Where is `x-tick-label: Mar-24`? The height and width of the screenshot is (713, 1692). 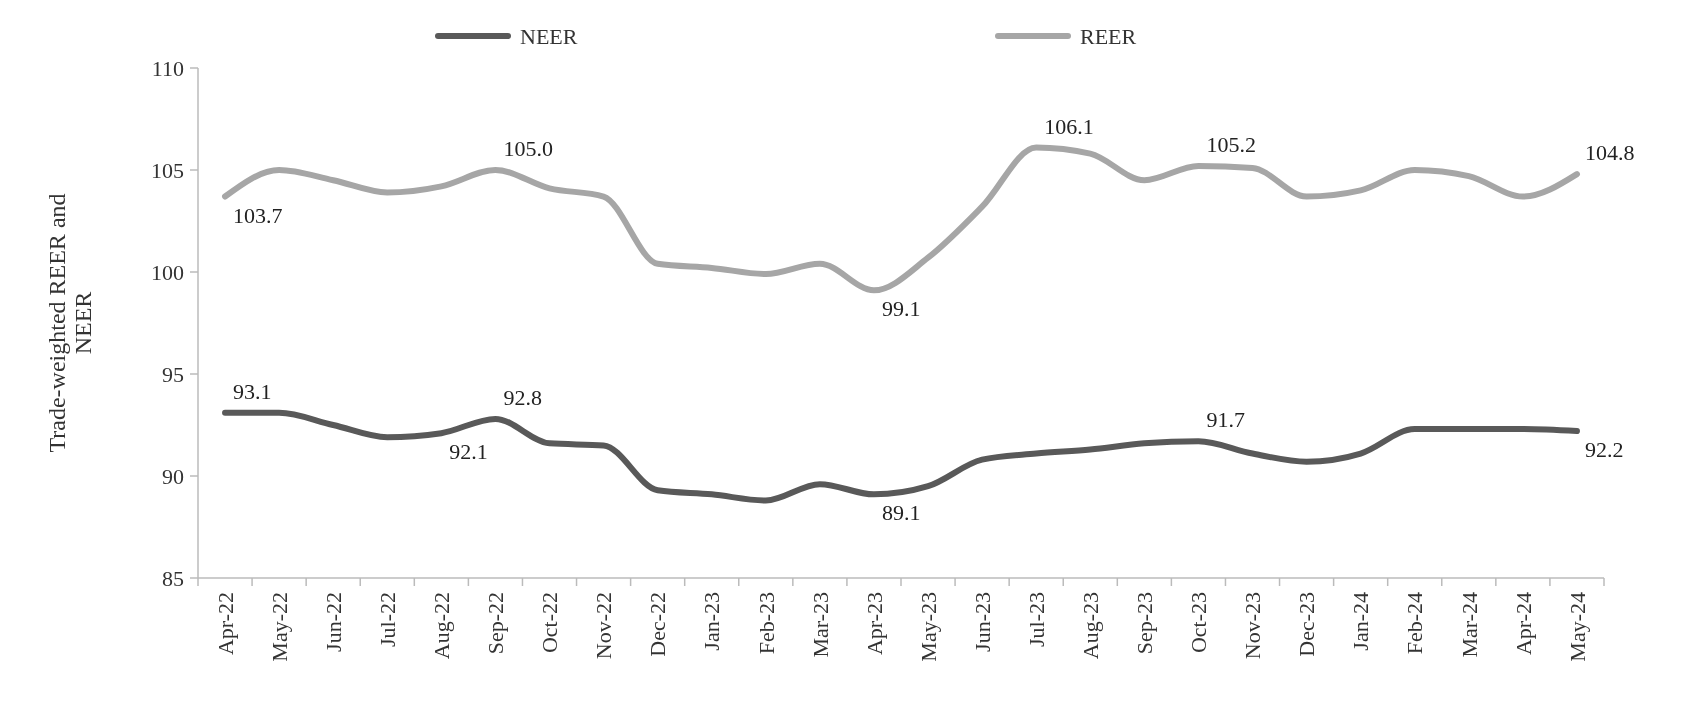 x-tick-label: Mar-24 is located at coordinates (1469, 625).